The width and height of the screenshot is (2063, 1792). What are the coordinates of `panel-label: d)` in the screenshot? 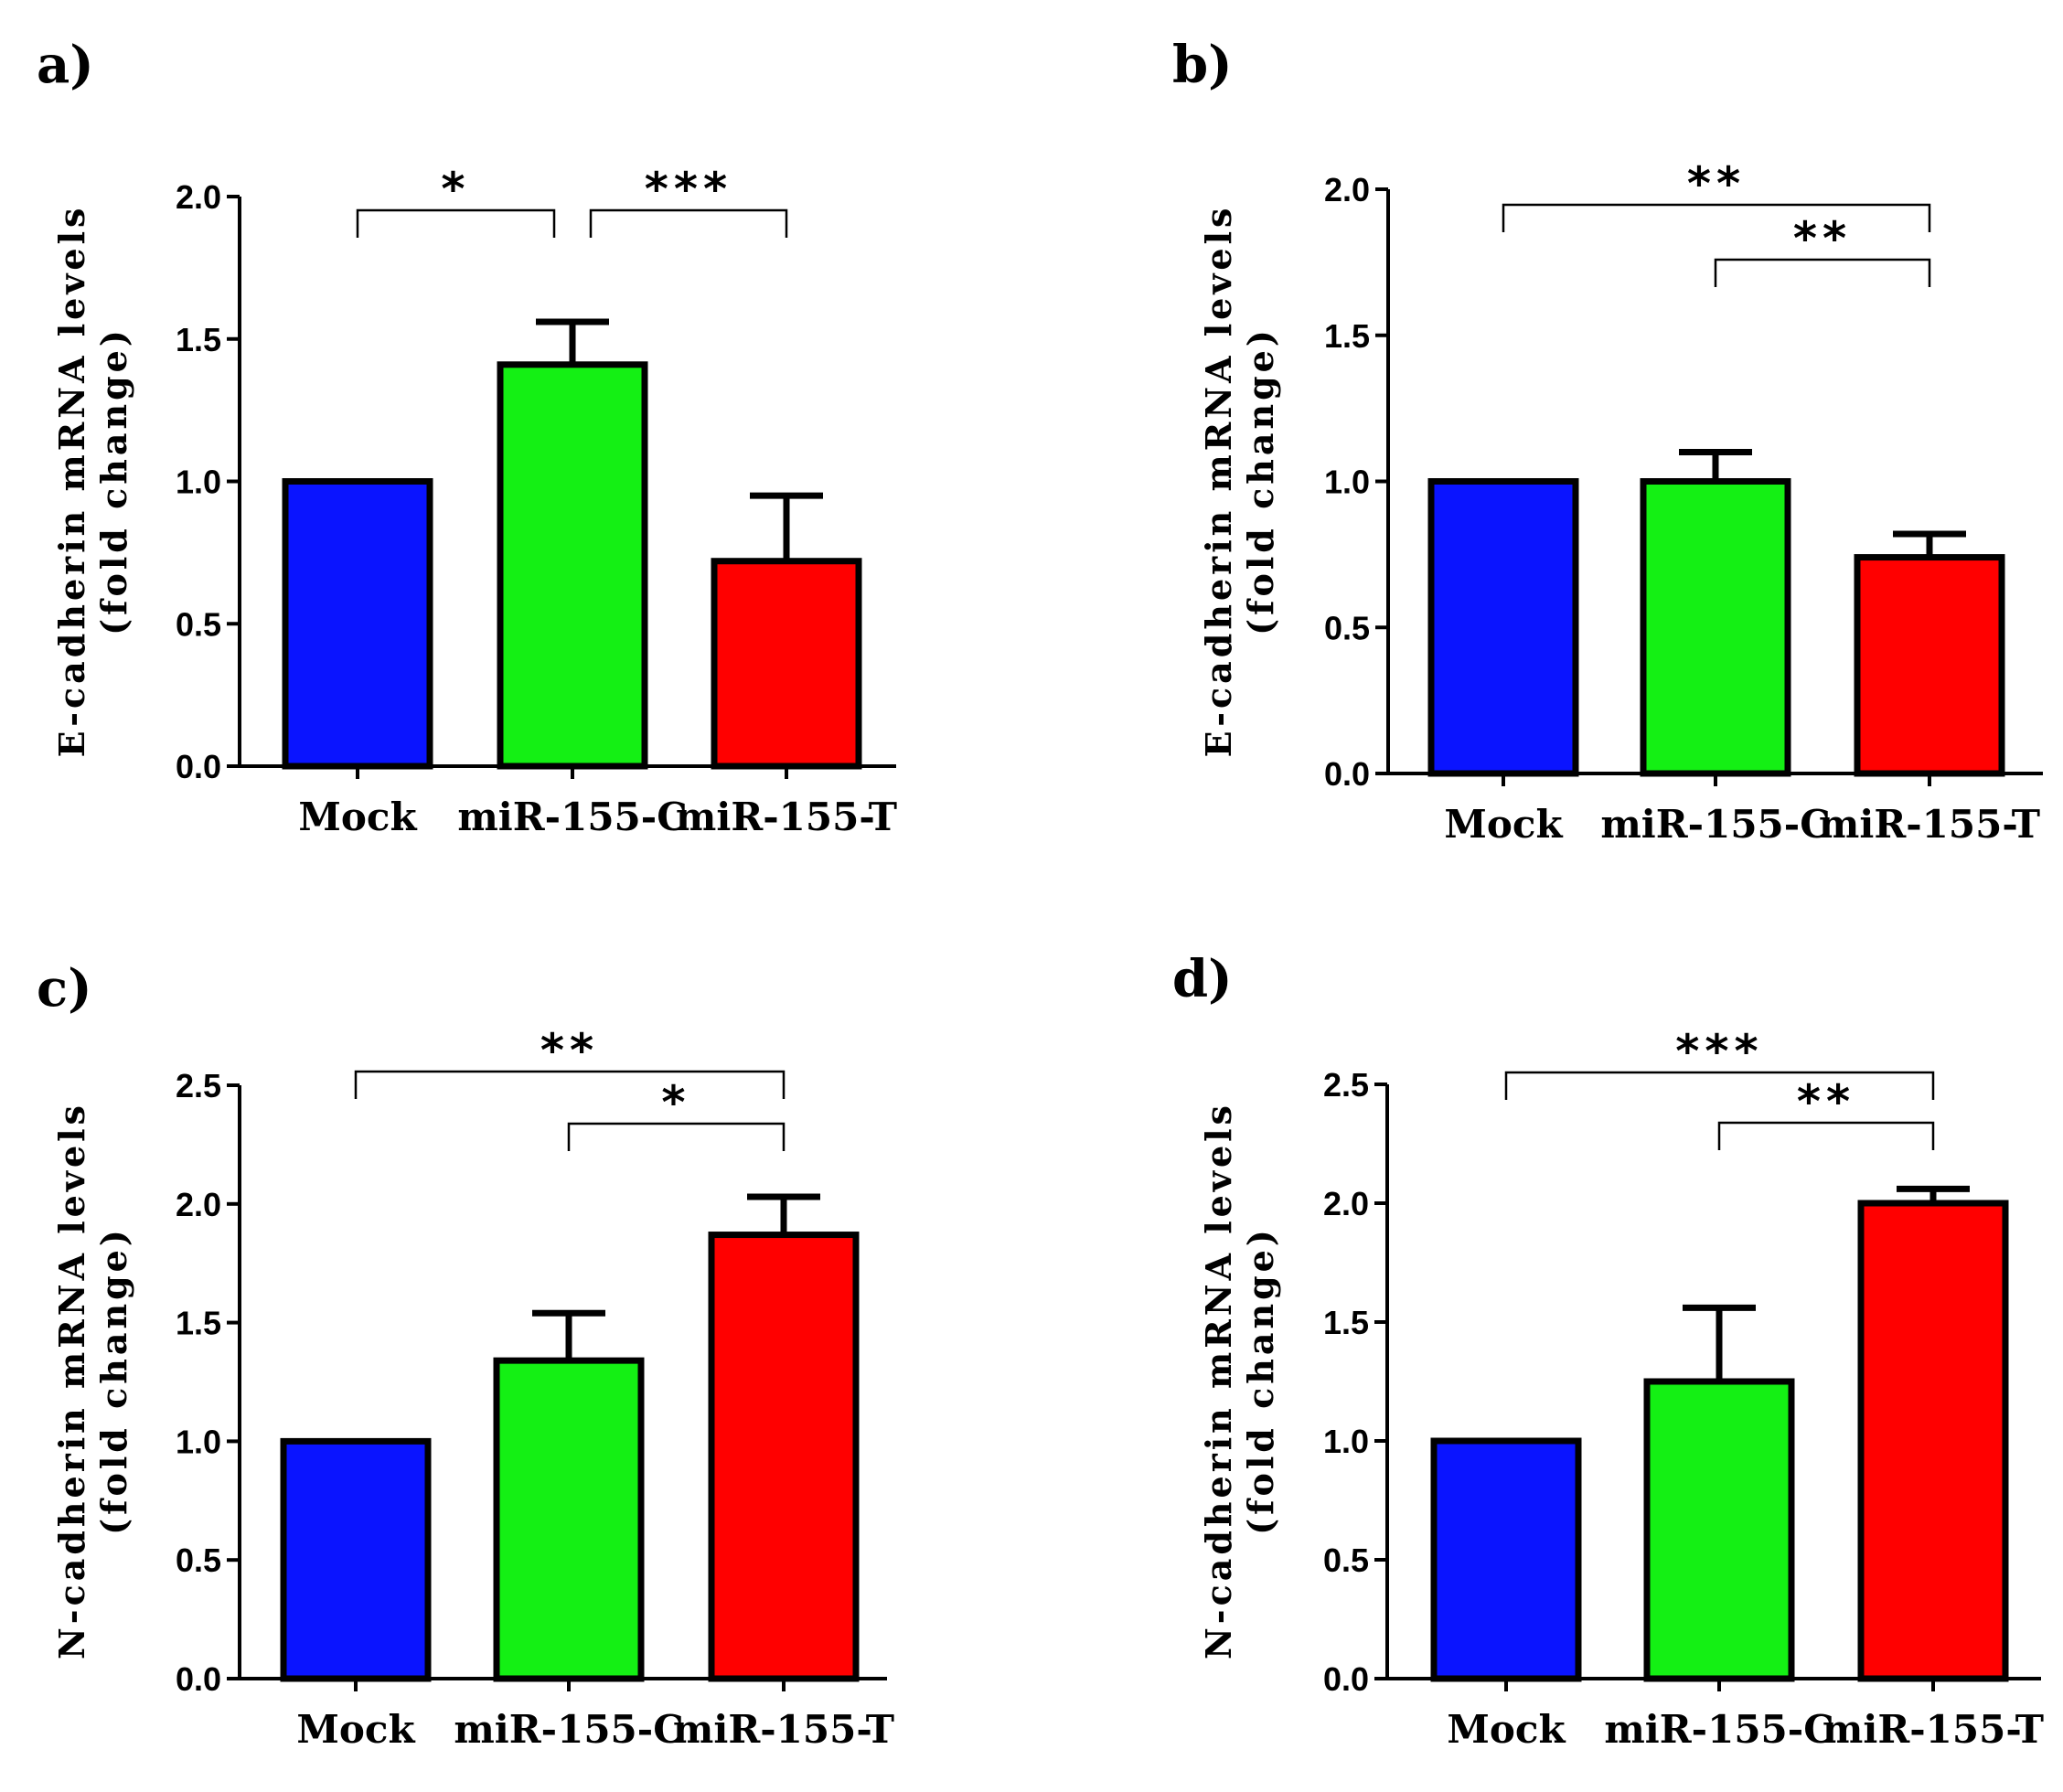 It's located at (1202, 979).